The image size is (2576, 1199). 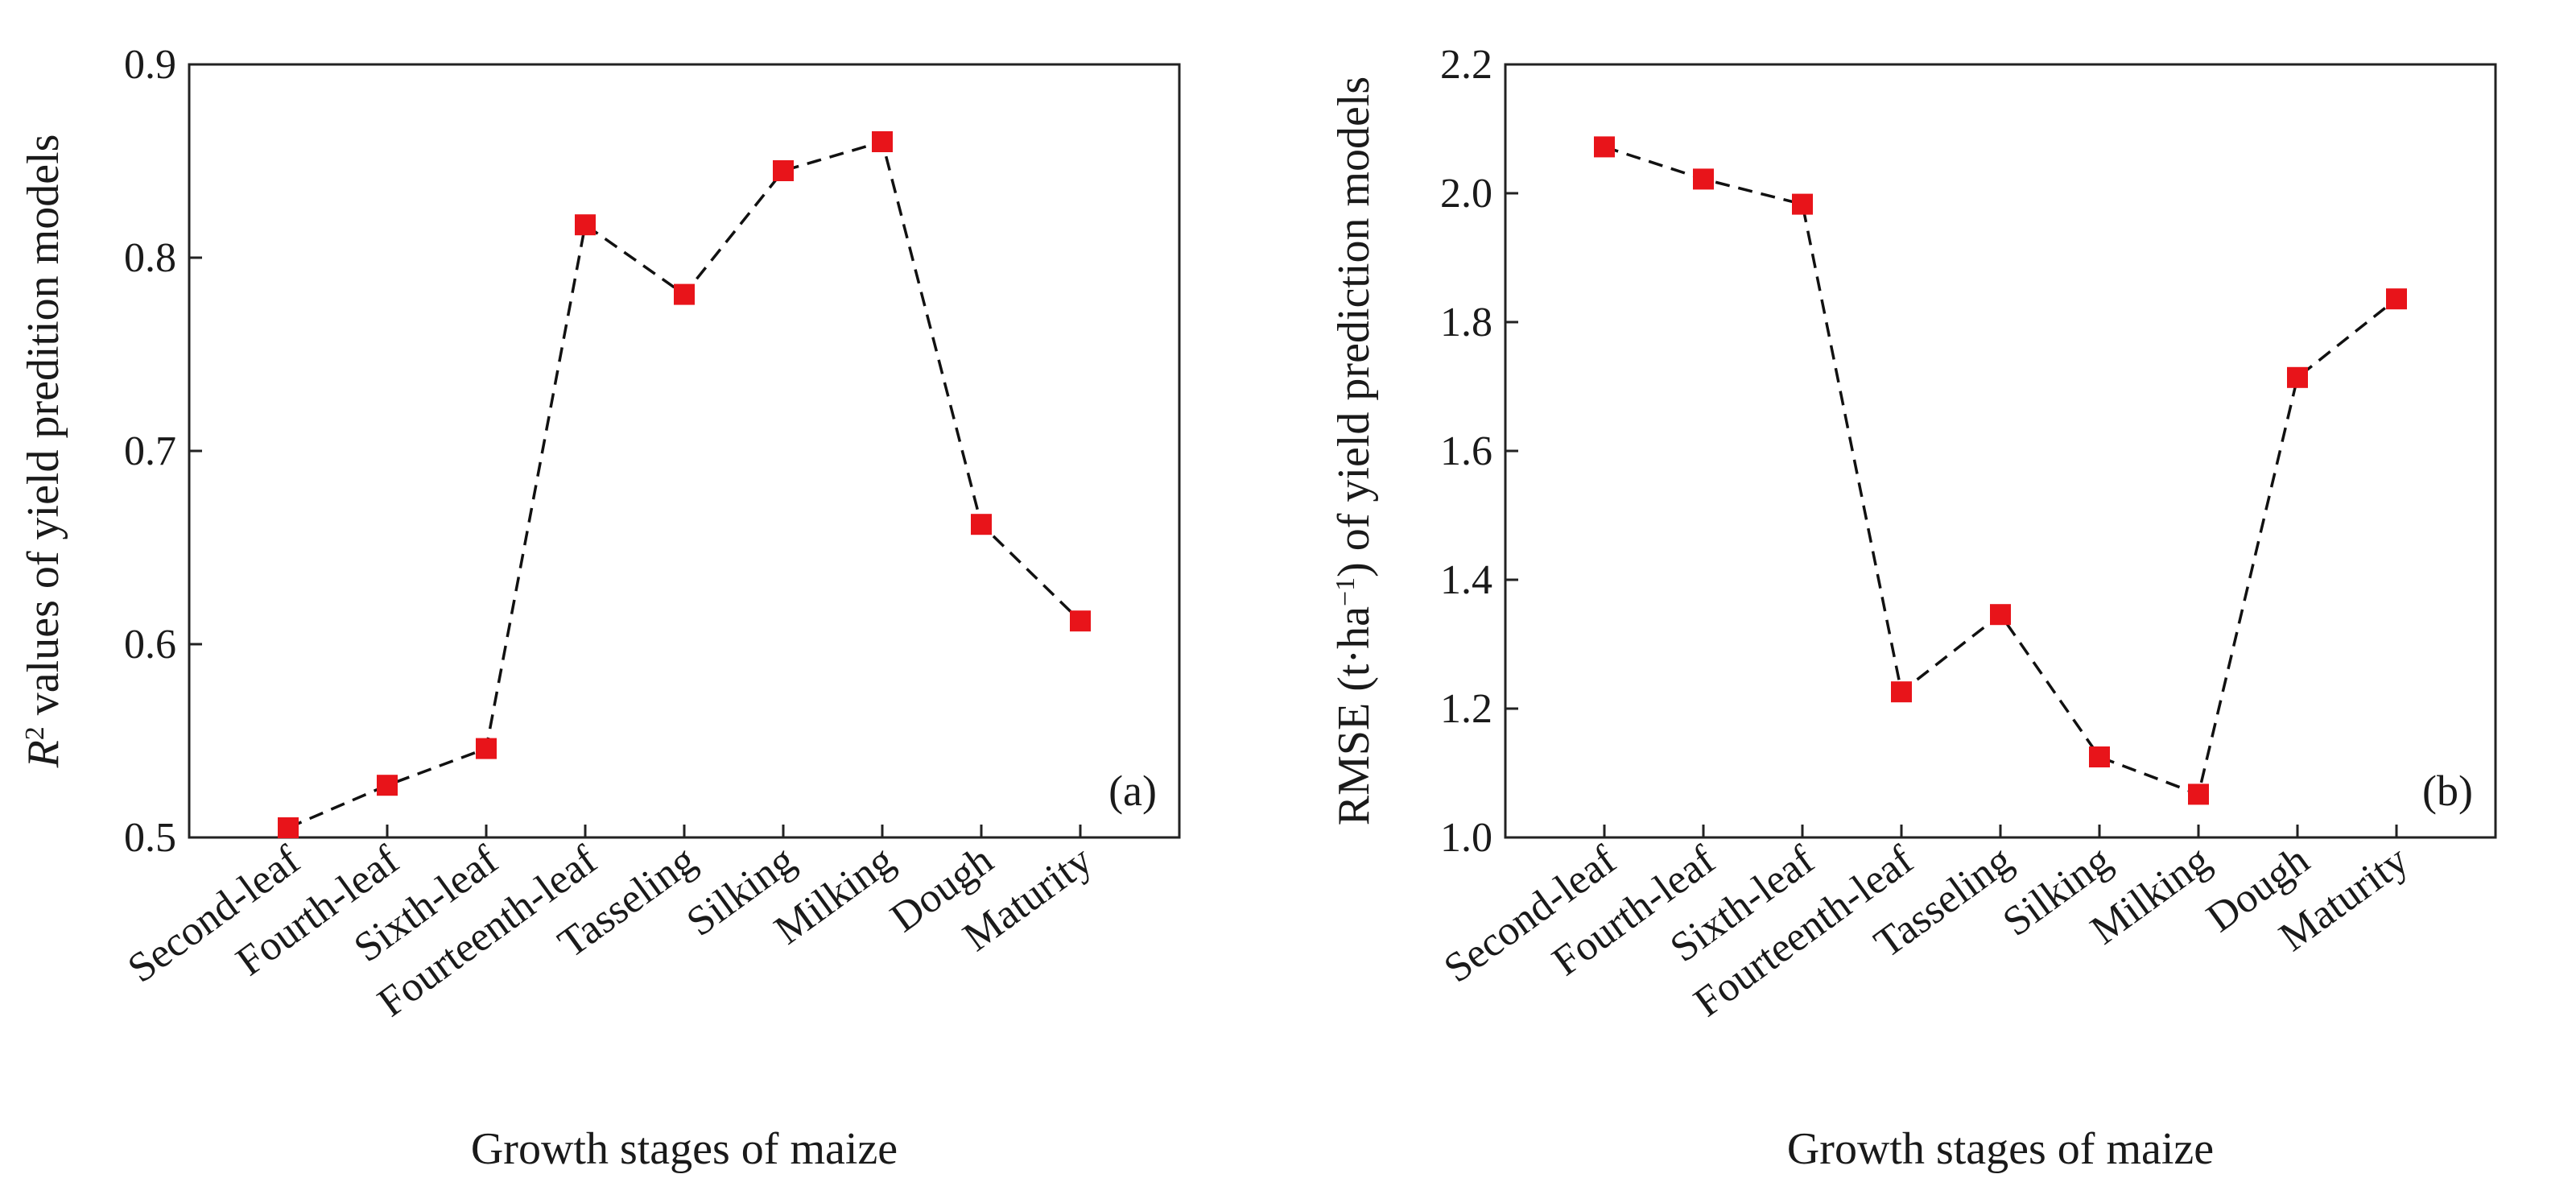 I want to click on panel-label-a: (a), so click(x=1132, y=791).